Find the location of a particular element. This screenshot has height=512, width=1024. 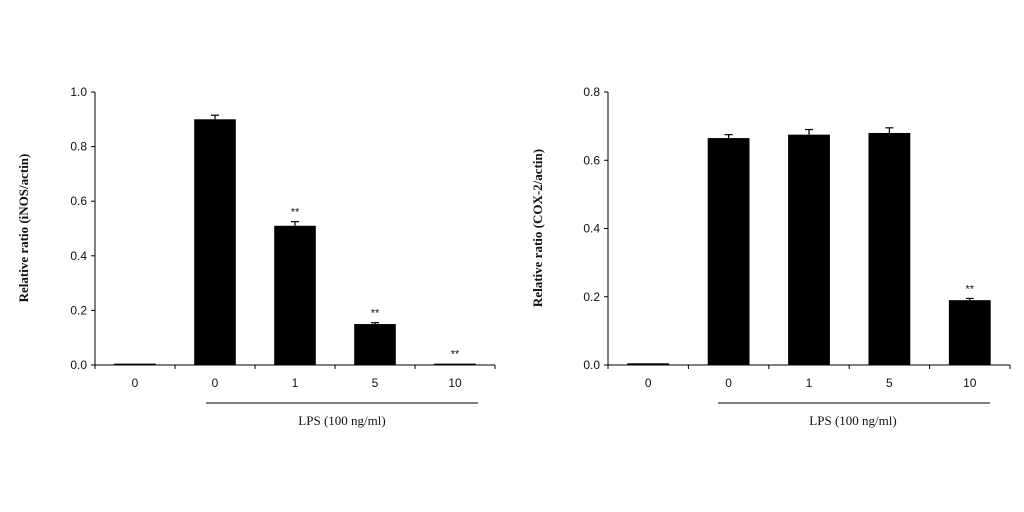

cox2-y-tick-label: 0.2 is located at coordinates (591, 297).